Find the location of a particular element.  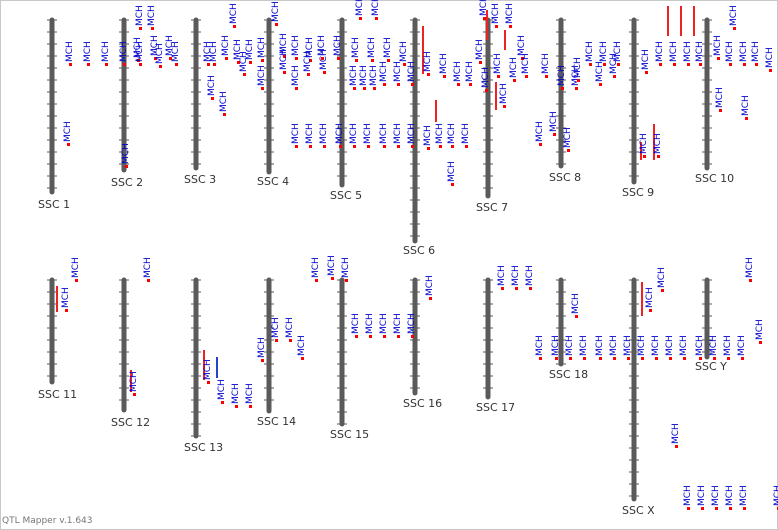

chromosome-label: SSC 17 is located at coordinates (495, 407).